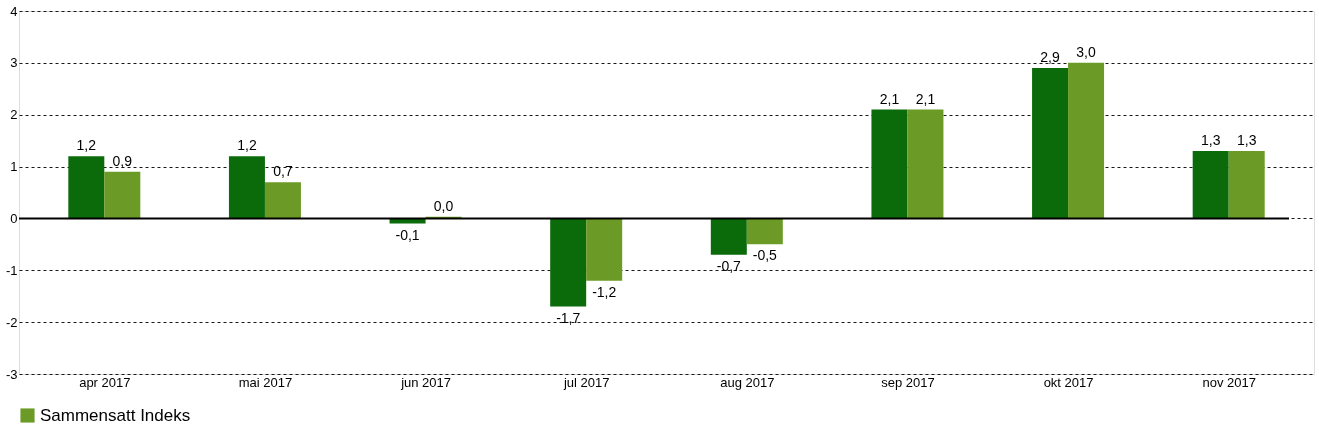 The width and height of the screenshot is (1319, 429). Describe the element at coordinates (443, 205) in the screenshot. I see `data-label: 0,0` at that location.